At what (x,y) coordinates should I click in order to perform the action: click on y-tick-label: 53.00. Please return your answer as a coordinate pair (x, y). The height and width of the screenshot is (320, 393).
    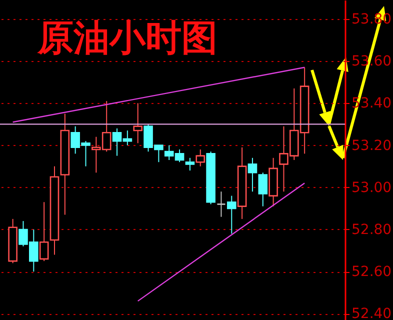
    Looking at the image, I should click on (372, 188).